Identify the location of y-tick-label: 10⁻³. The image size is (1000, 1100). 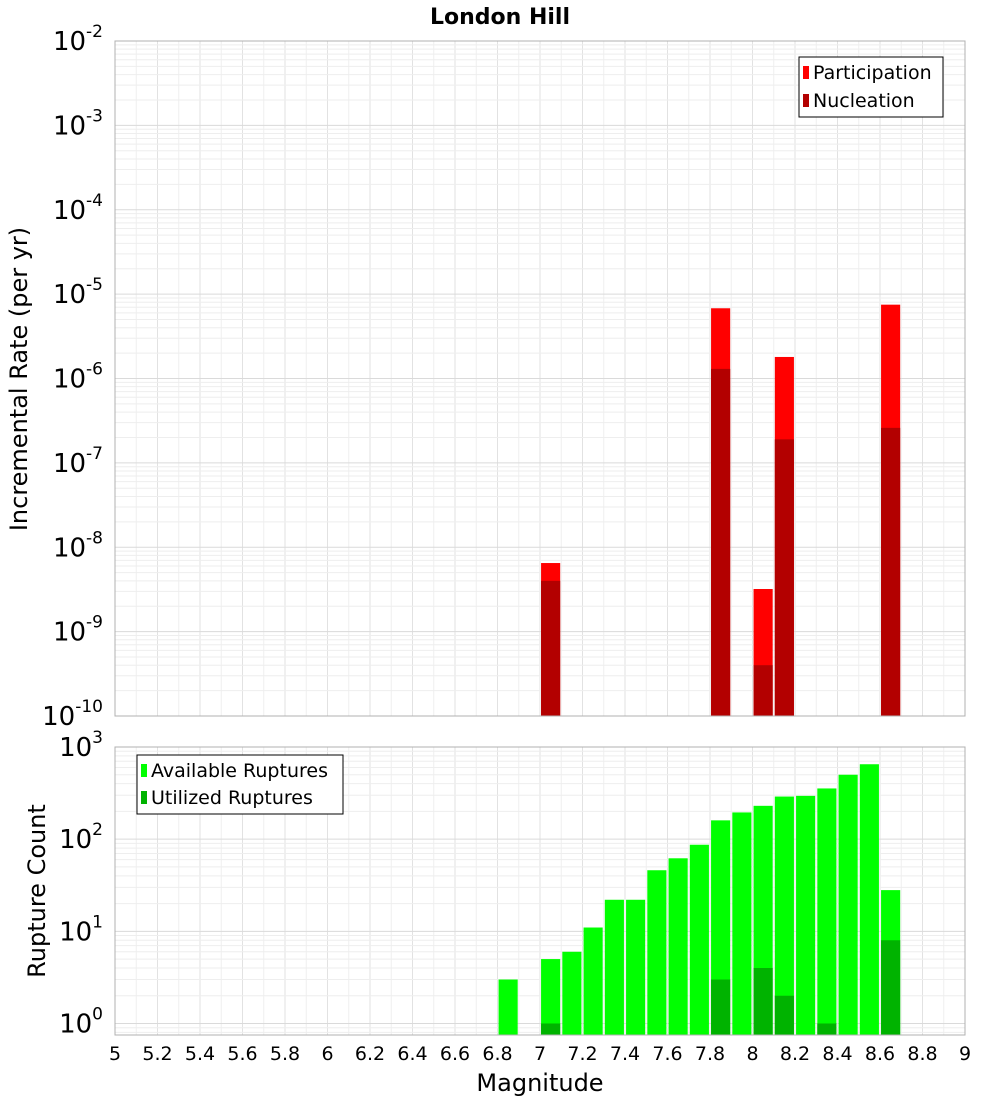
(78, 123).